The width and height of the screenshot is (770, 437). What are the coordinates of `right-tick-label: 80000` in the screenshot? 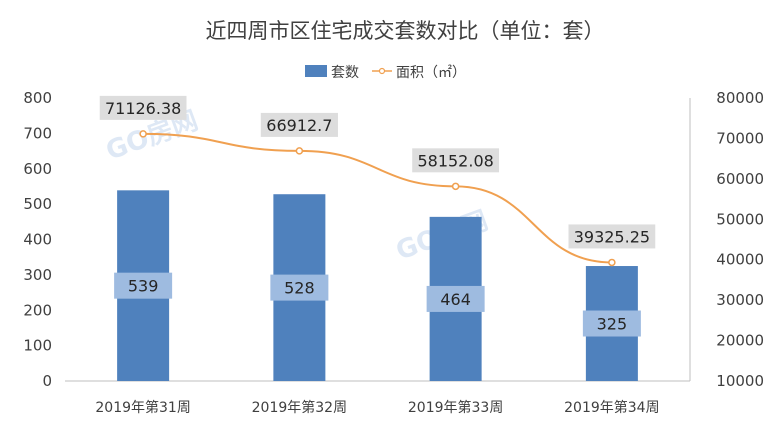 It's located at (740, 98).